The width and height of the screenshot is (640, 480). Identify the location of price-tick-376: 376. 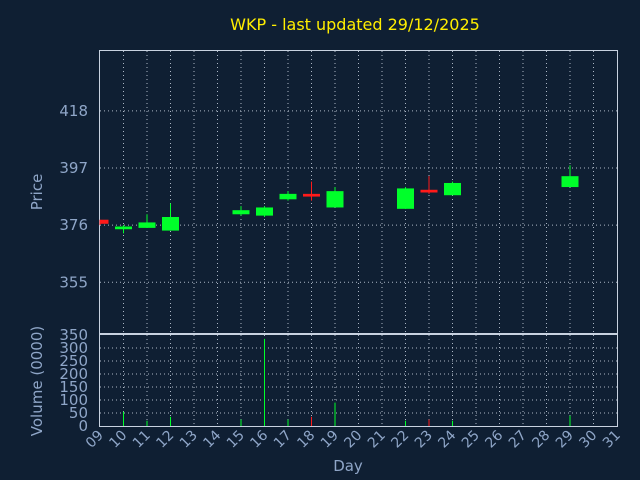
(73, 225).